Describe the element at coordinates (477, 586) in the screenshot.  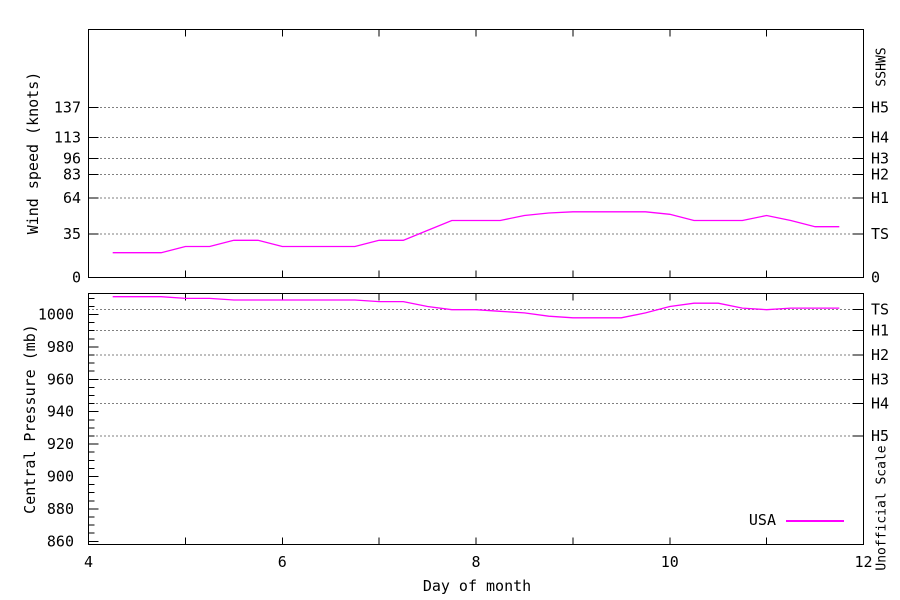
I see `x-axis-title: Day of month` at that location.